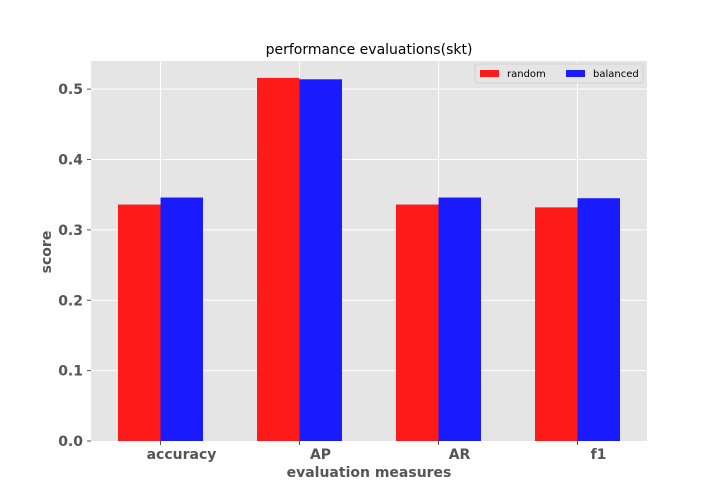  Describe the element at coordinates (139, 322) in the screenshot. I see `bar-random-accuracy` at that location.